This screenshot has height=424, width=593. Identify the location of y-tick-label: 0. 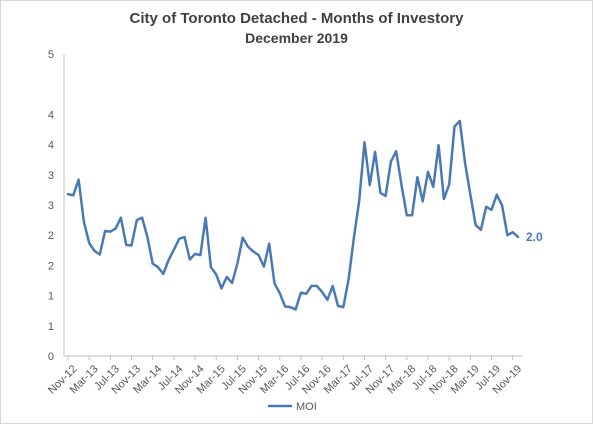
(51, 357).